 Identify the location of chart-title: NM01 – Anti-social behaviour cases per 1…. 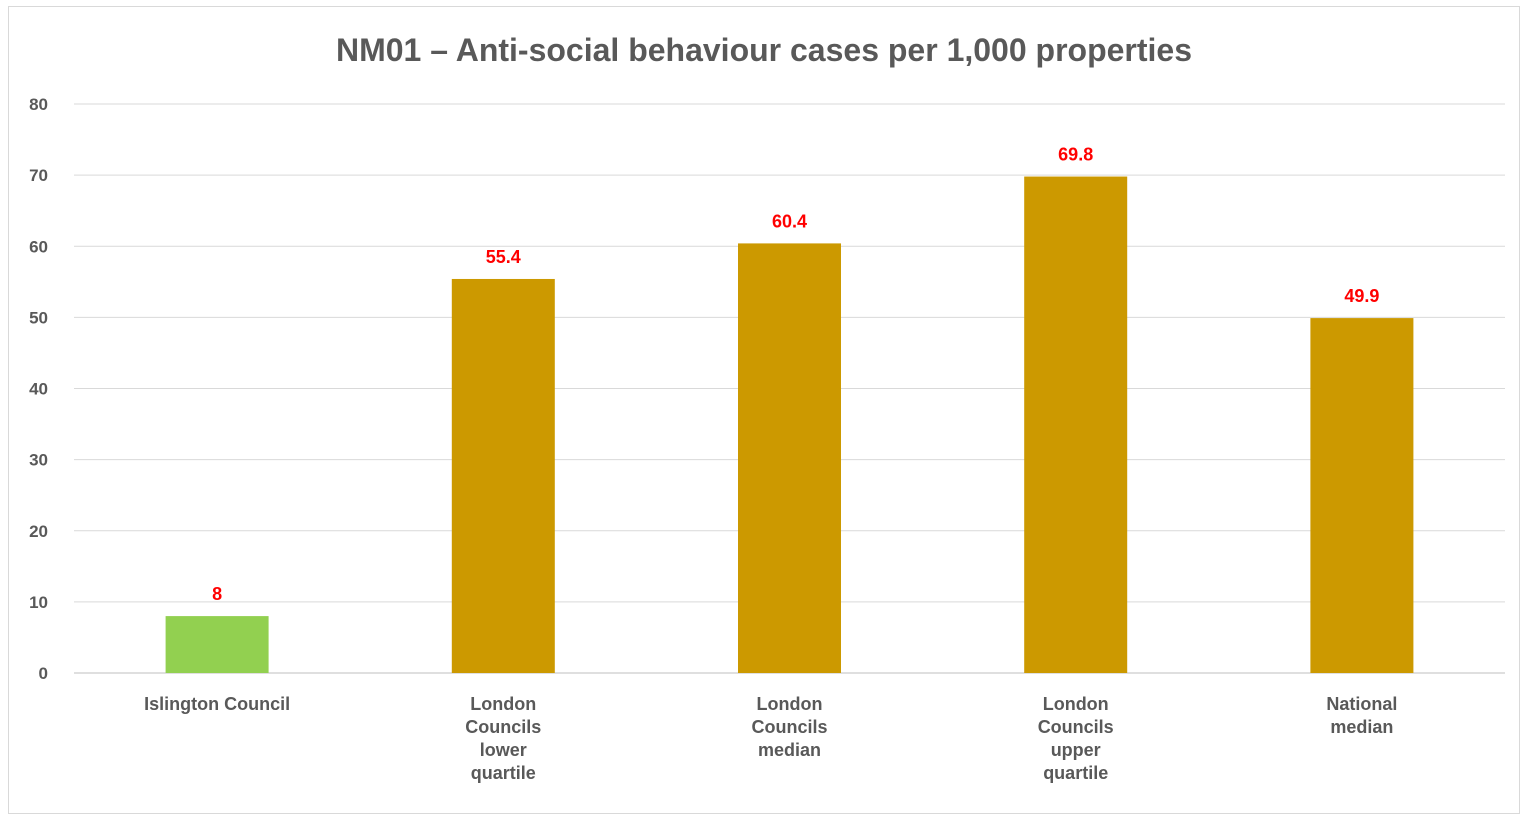
(764, 50).